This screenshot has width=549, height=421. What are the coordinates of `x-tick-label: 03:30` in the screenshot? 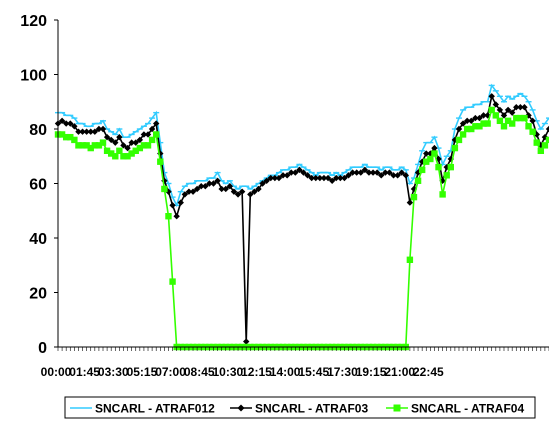 It's located at (113, 372).